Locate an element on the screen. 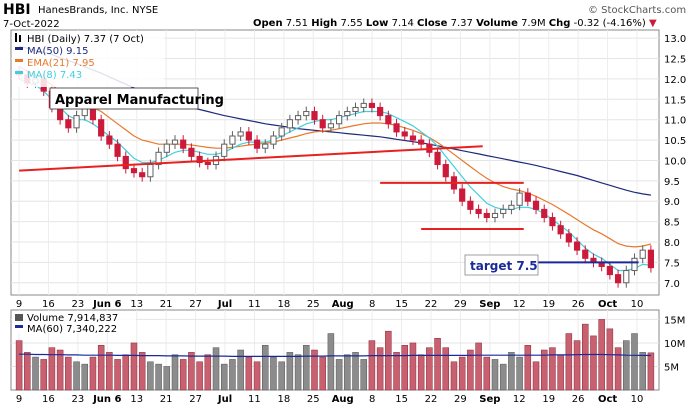  company-name: HanesBrands, Inc. is located at coordinates (83, 10).